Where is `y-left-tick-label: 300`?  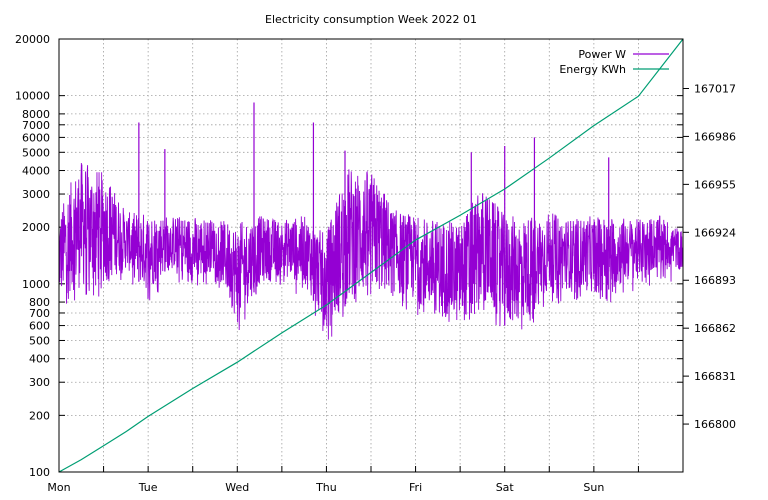
y-left-tick-label: 300 is located at coordinates (39, 382).